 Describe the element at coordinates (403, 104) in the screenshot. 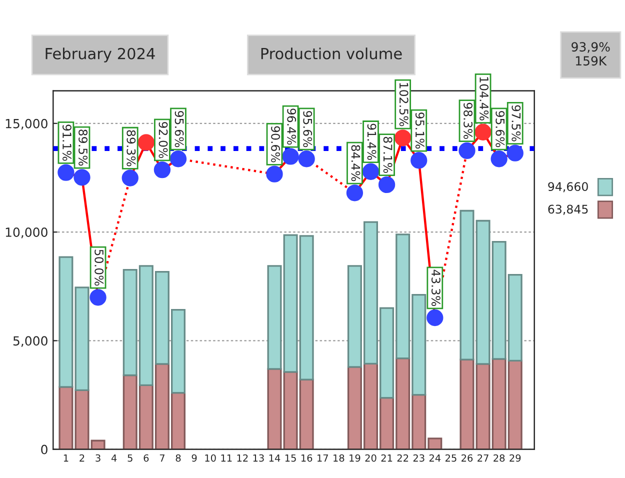

I see `data-label: 102.5%` at that location.